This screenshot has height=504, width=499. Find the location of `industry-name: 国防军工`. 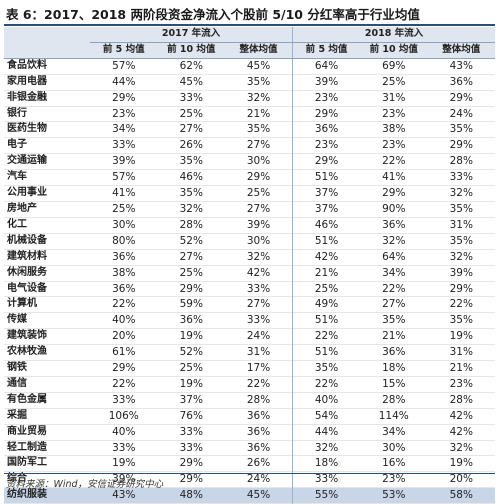

industry-name: 国防军工 is located at coordinates (27, 463).